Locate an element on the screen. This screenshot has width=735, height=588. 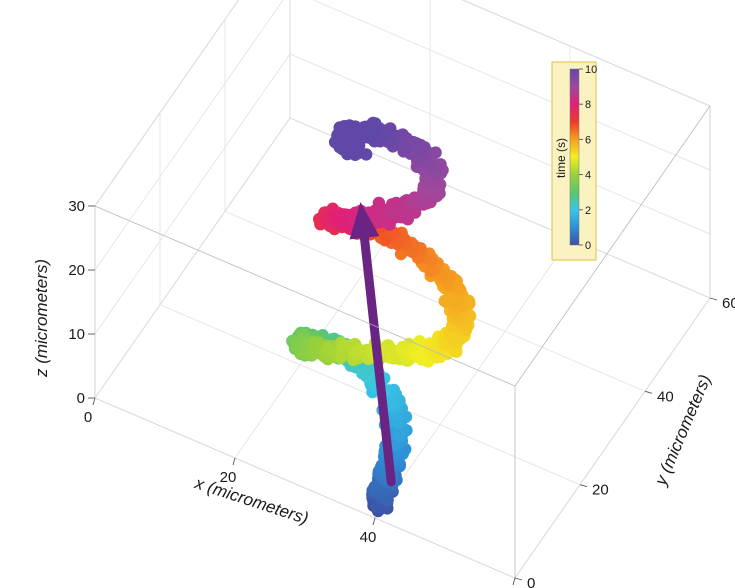
colorbar-tick-label: 8 is located at coordinates (588, 105).